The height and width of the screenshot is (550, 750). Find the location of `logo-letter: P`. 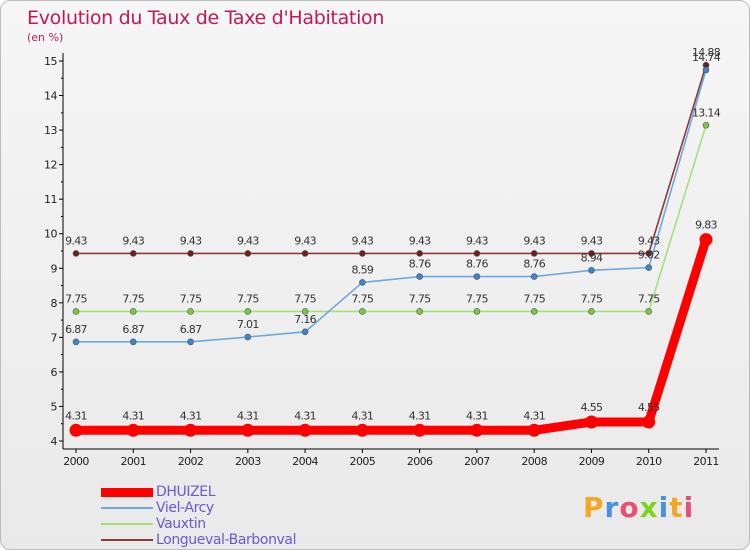

logo-letter: P is located at coordinates (594, 507).